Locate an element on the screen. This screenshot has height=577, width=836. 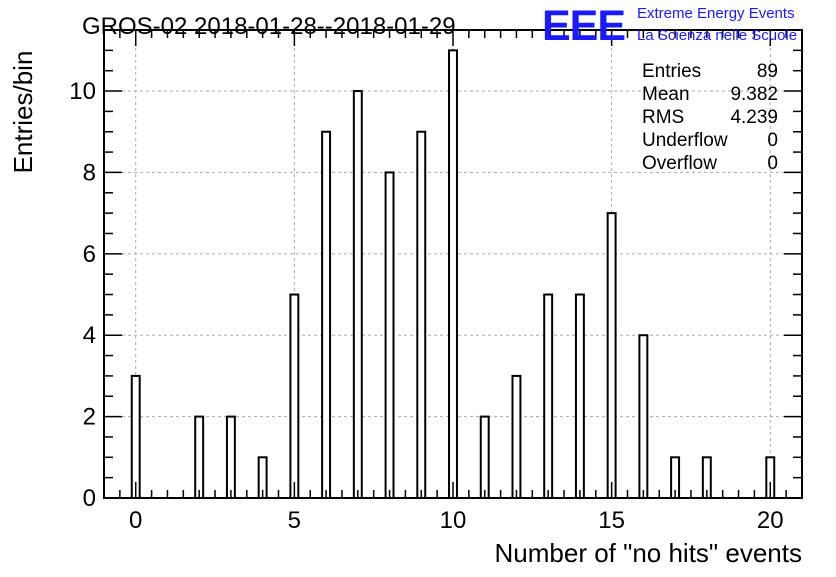
eee-logo: EEE is located at coordinates (583, 26).